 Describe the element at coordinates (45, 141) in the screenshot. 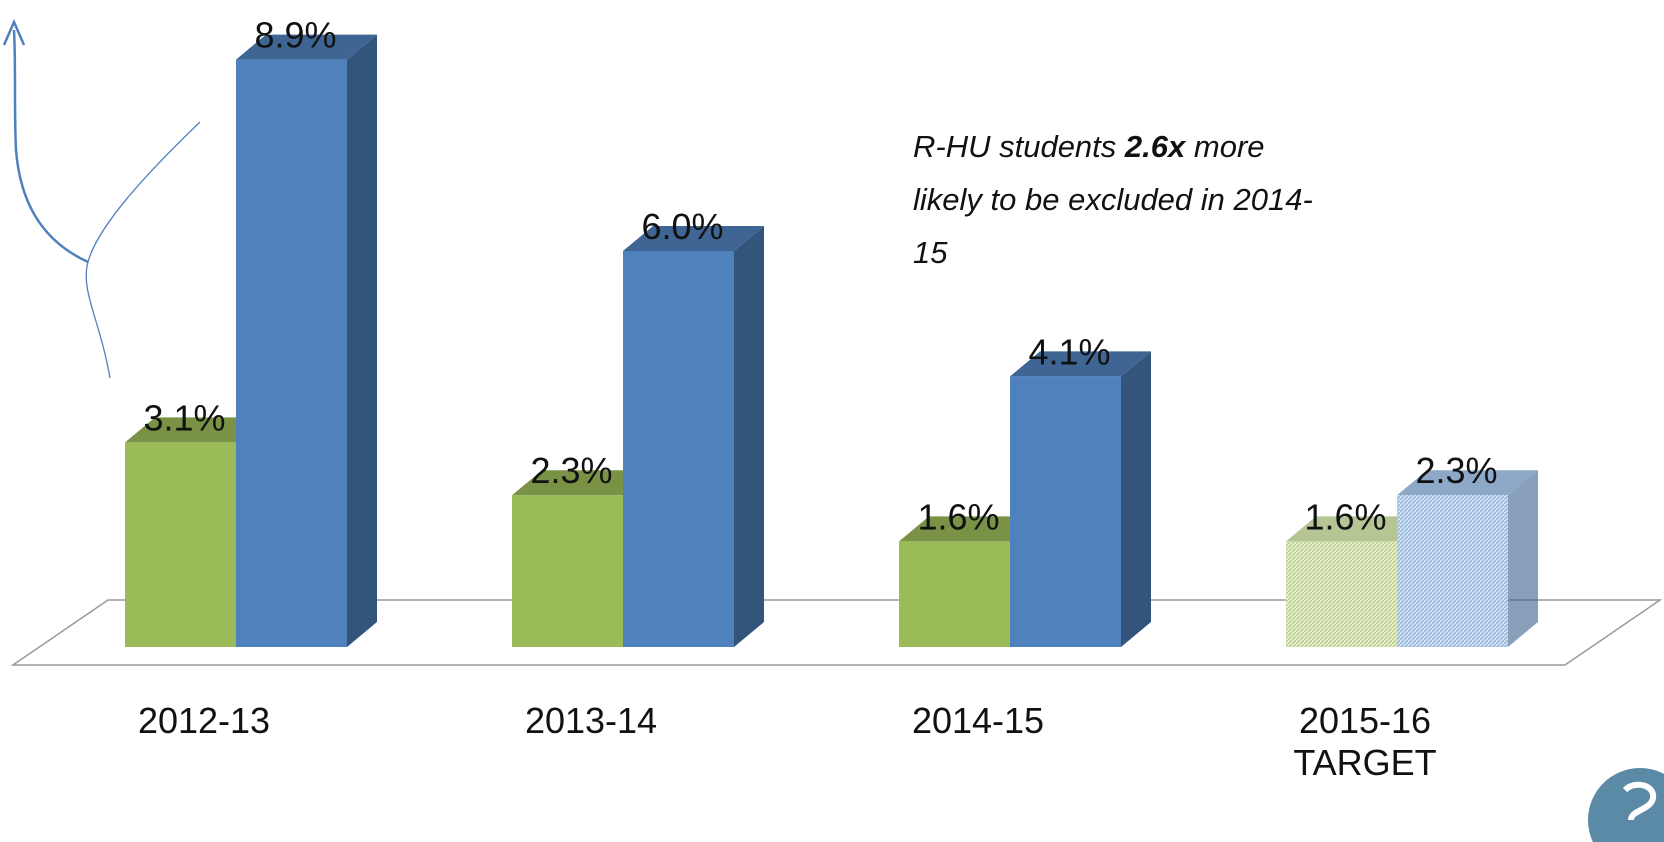

I see `hand-arrow` at that location.